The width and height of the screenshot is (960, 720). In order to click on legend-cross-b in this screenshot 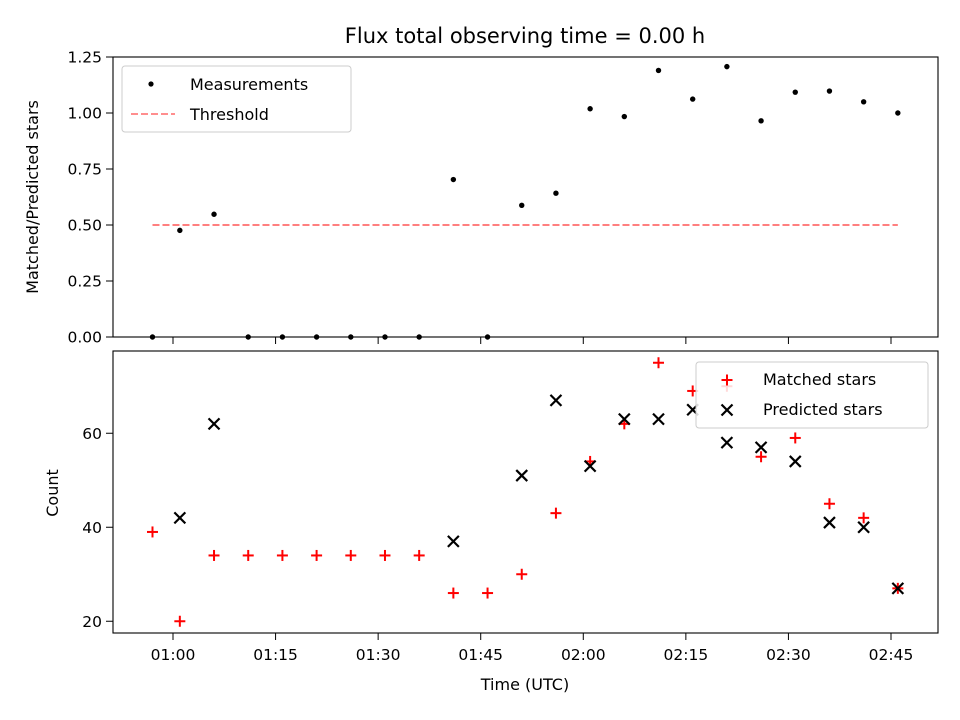, I will do `click(727, 410)`.